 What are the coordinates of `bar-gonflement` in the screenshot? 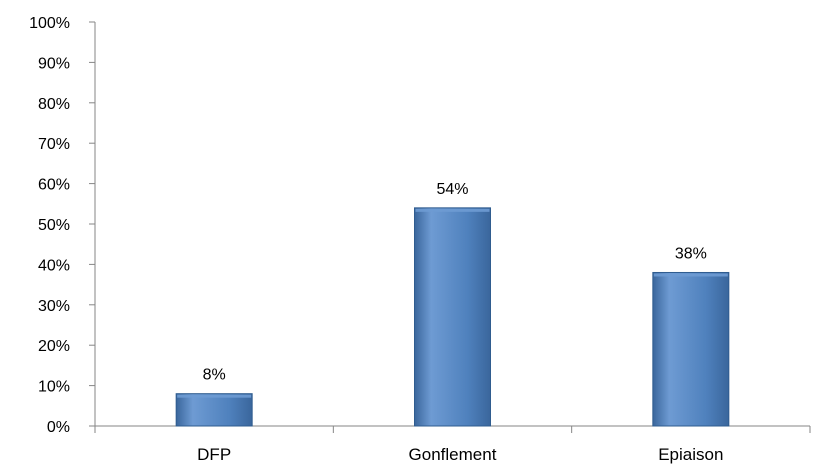 It's located at (452, 317).